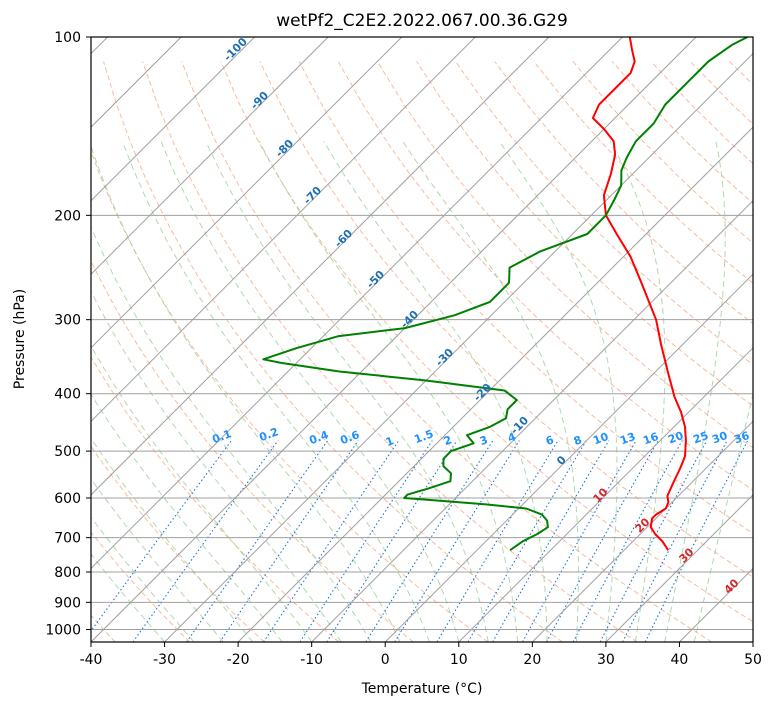 The image size is (775, 708). I want to click on x-tick-label: -20, so click(238, 660).